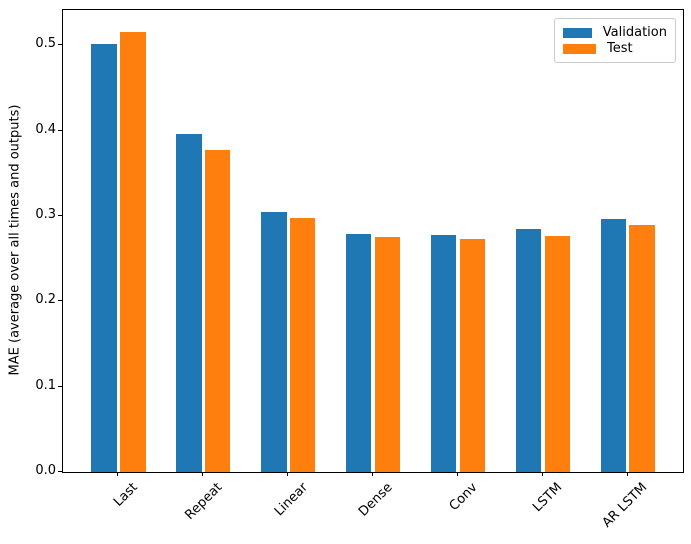 This screenshot has height=544, width=691. What do you see at coordinates (45, 300) in the screenshot?
I see `y-tick-label: 0.2` at bounding box center [45, 300].